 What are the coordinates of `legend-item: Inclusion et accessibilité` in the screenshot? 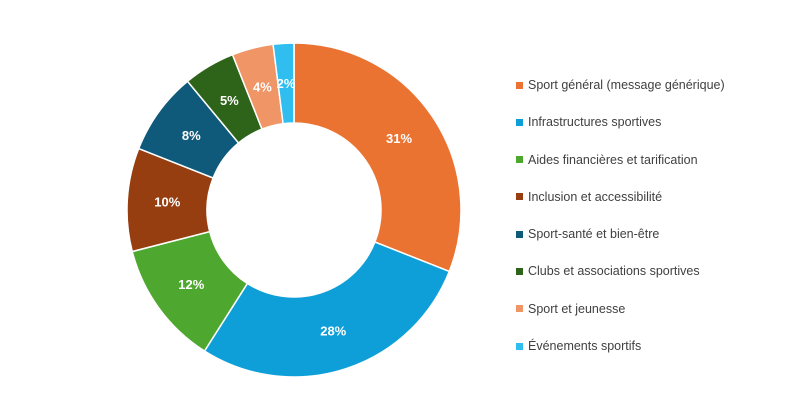 It's located at (620, 197).